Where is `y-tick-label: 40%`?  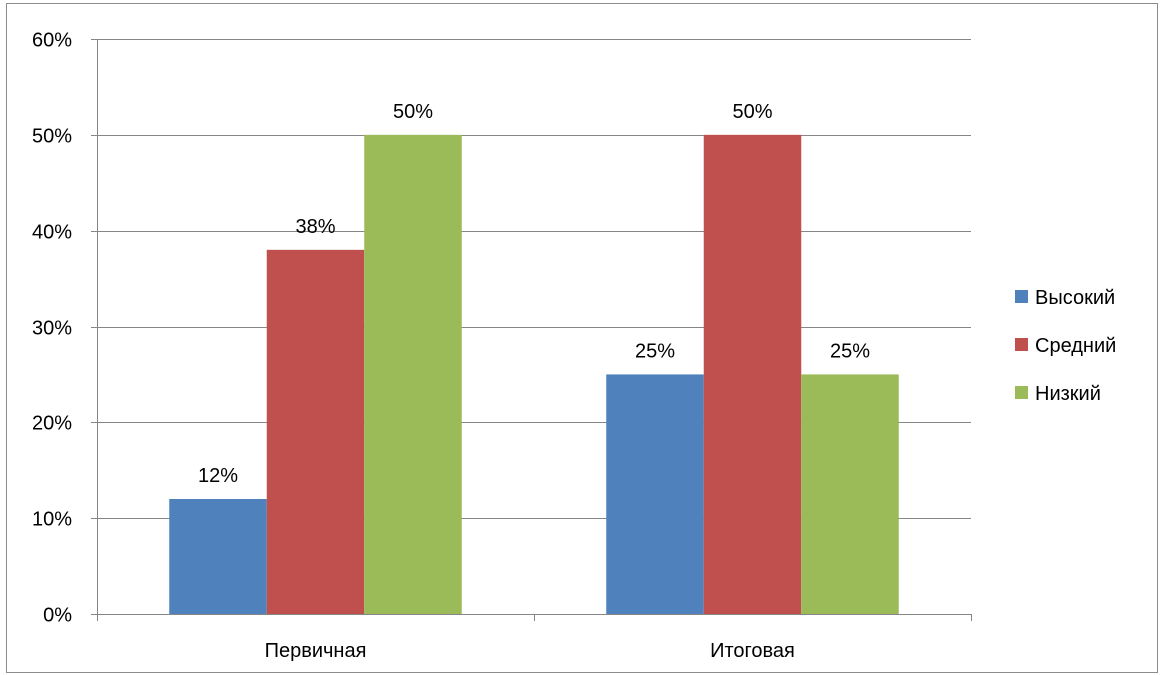
y-tick-label: 40% is located at coordinates (52, 233).